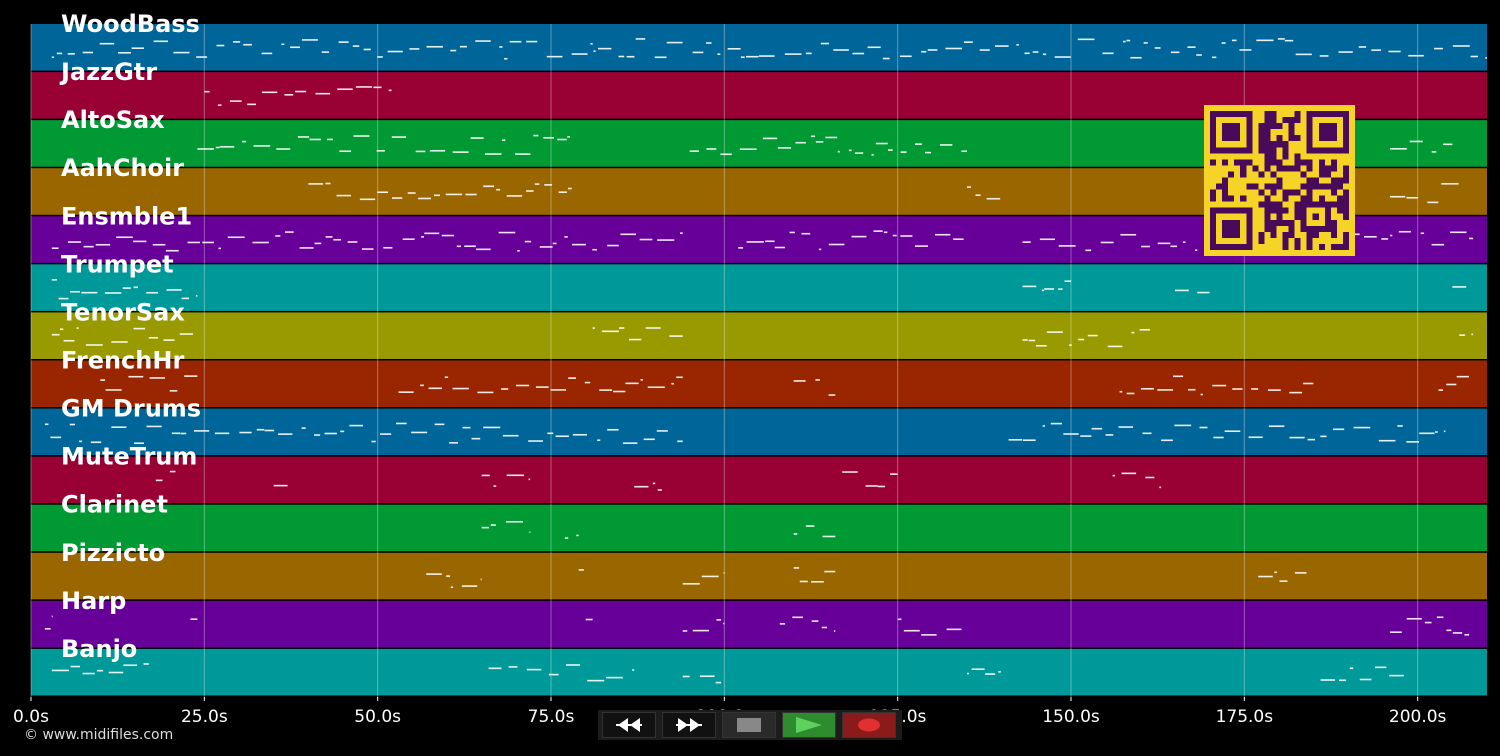  I want to click on record-button, so click(869, 725).